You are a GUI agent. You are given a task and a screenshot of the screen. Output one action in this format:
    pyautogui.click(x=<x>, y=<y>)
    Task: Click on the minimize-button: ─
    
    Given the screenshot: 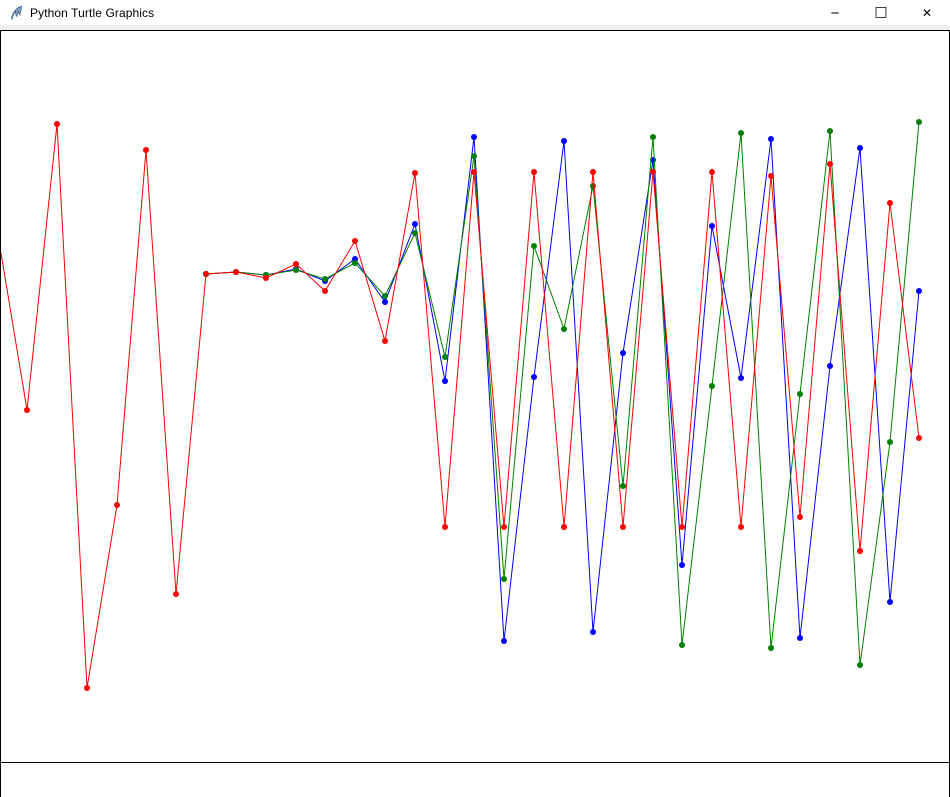 What is the action you would take?
    pyautogui.click(x=835, y=12)
    